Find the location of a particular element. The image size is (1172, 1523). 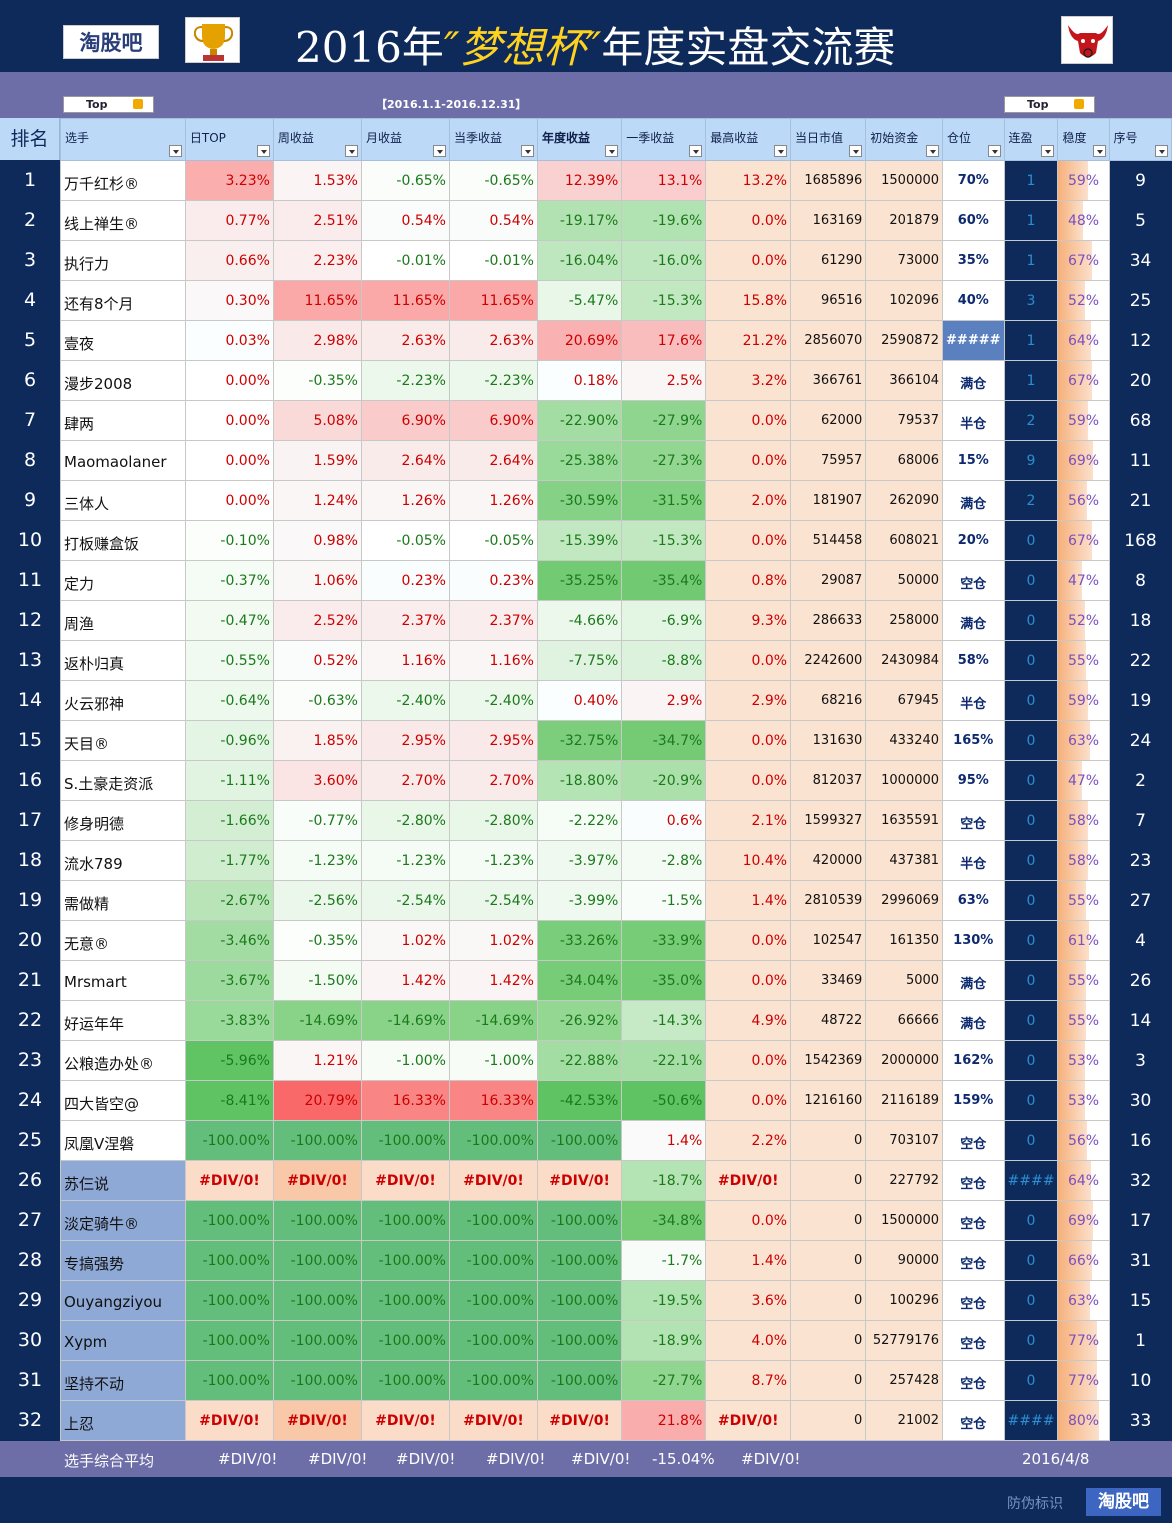

position-cell: 35% is located at coordinates (973, 260).